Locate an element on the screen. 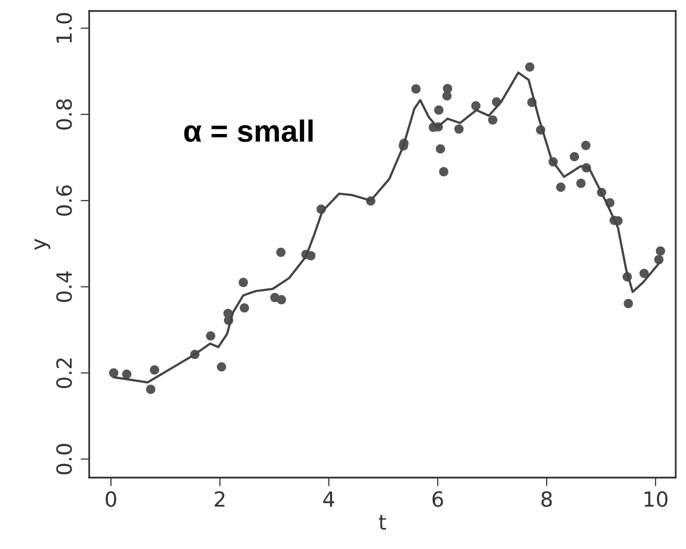  x-tick-label: 8 is located at coordinates (546, 499).